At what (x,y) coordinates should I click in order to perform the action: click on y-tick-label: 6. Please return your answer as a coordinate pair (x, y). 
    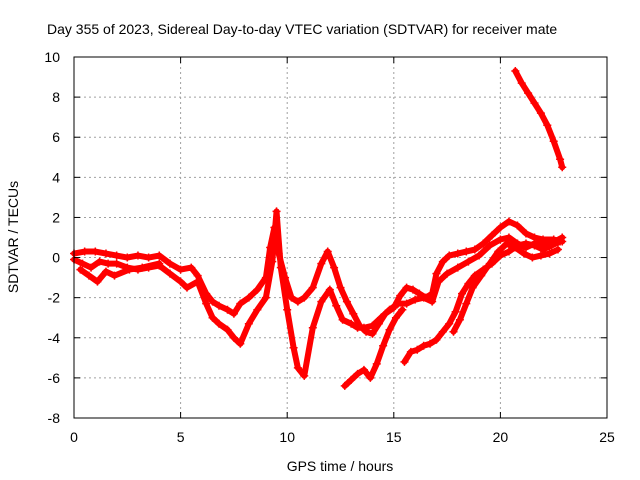
    Looking at the image, I should click on (56, 137).